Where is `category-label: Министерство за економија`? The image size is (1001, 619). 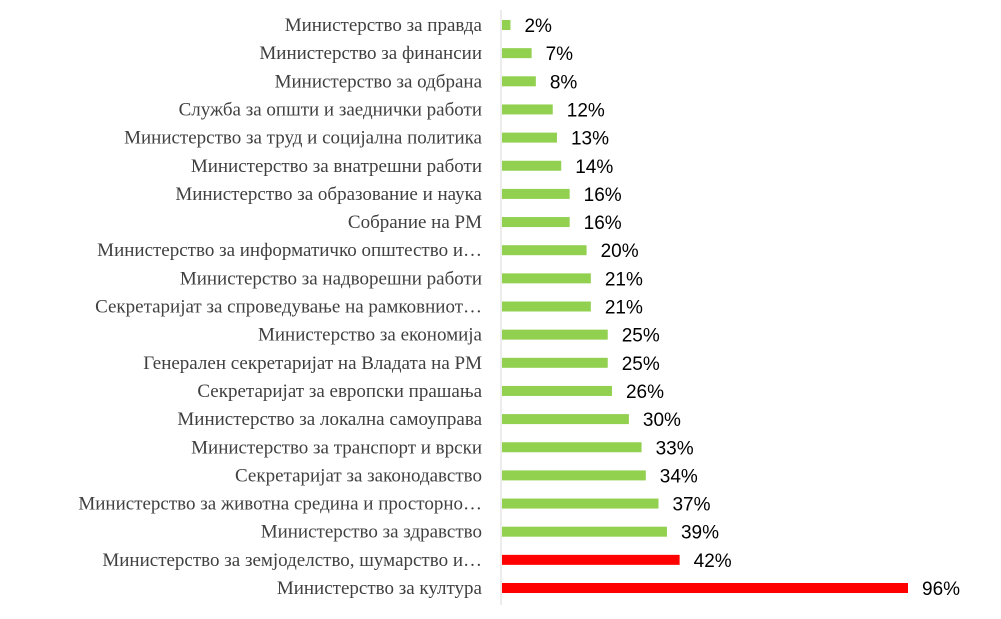
category-label: Министерство за економија is located at coordinates (370, 335).